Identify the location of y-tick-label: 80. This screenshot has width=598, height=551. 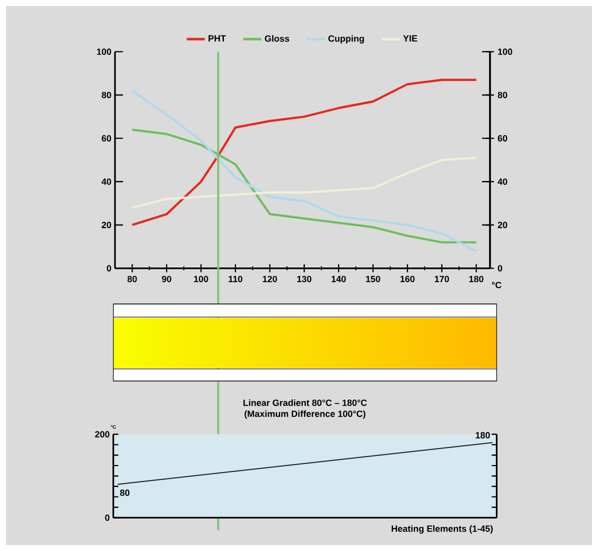
(503, 95).